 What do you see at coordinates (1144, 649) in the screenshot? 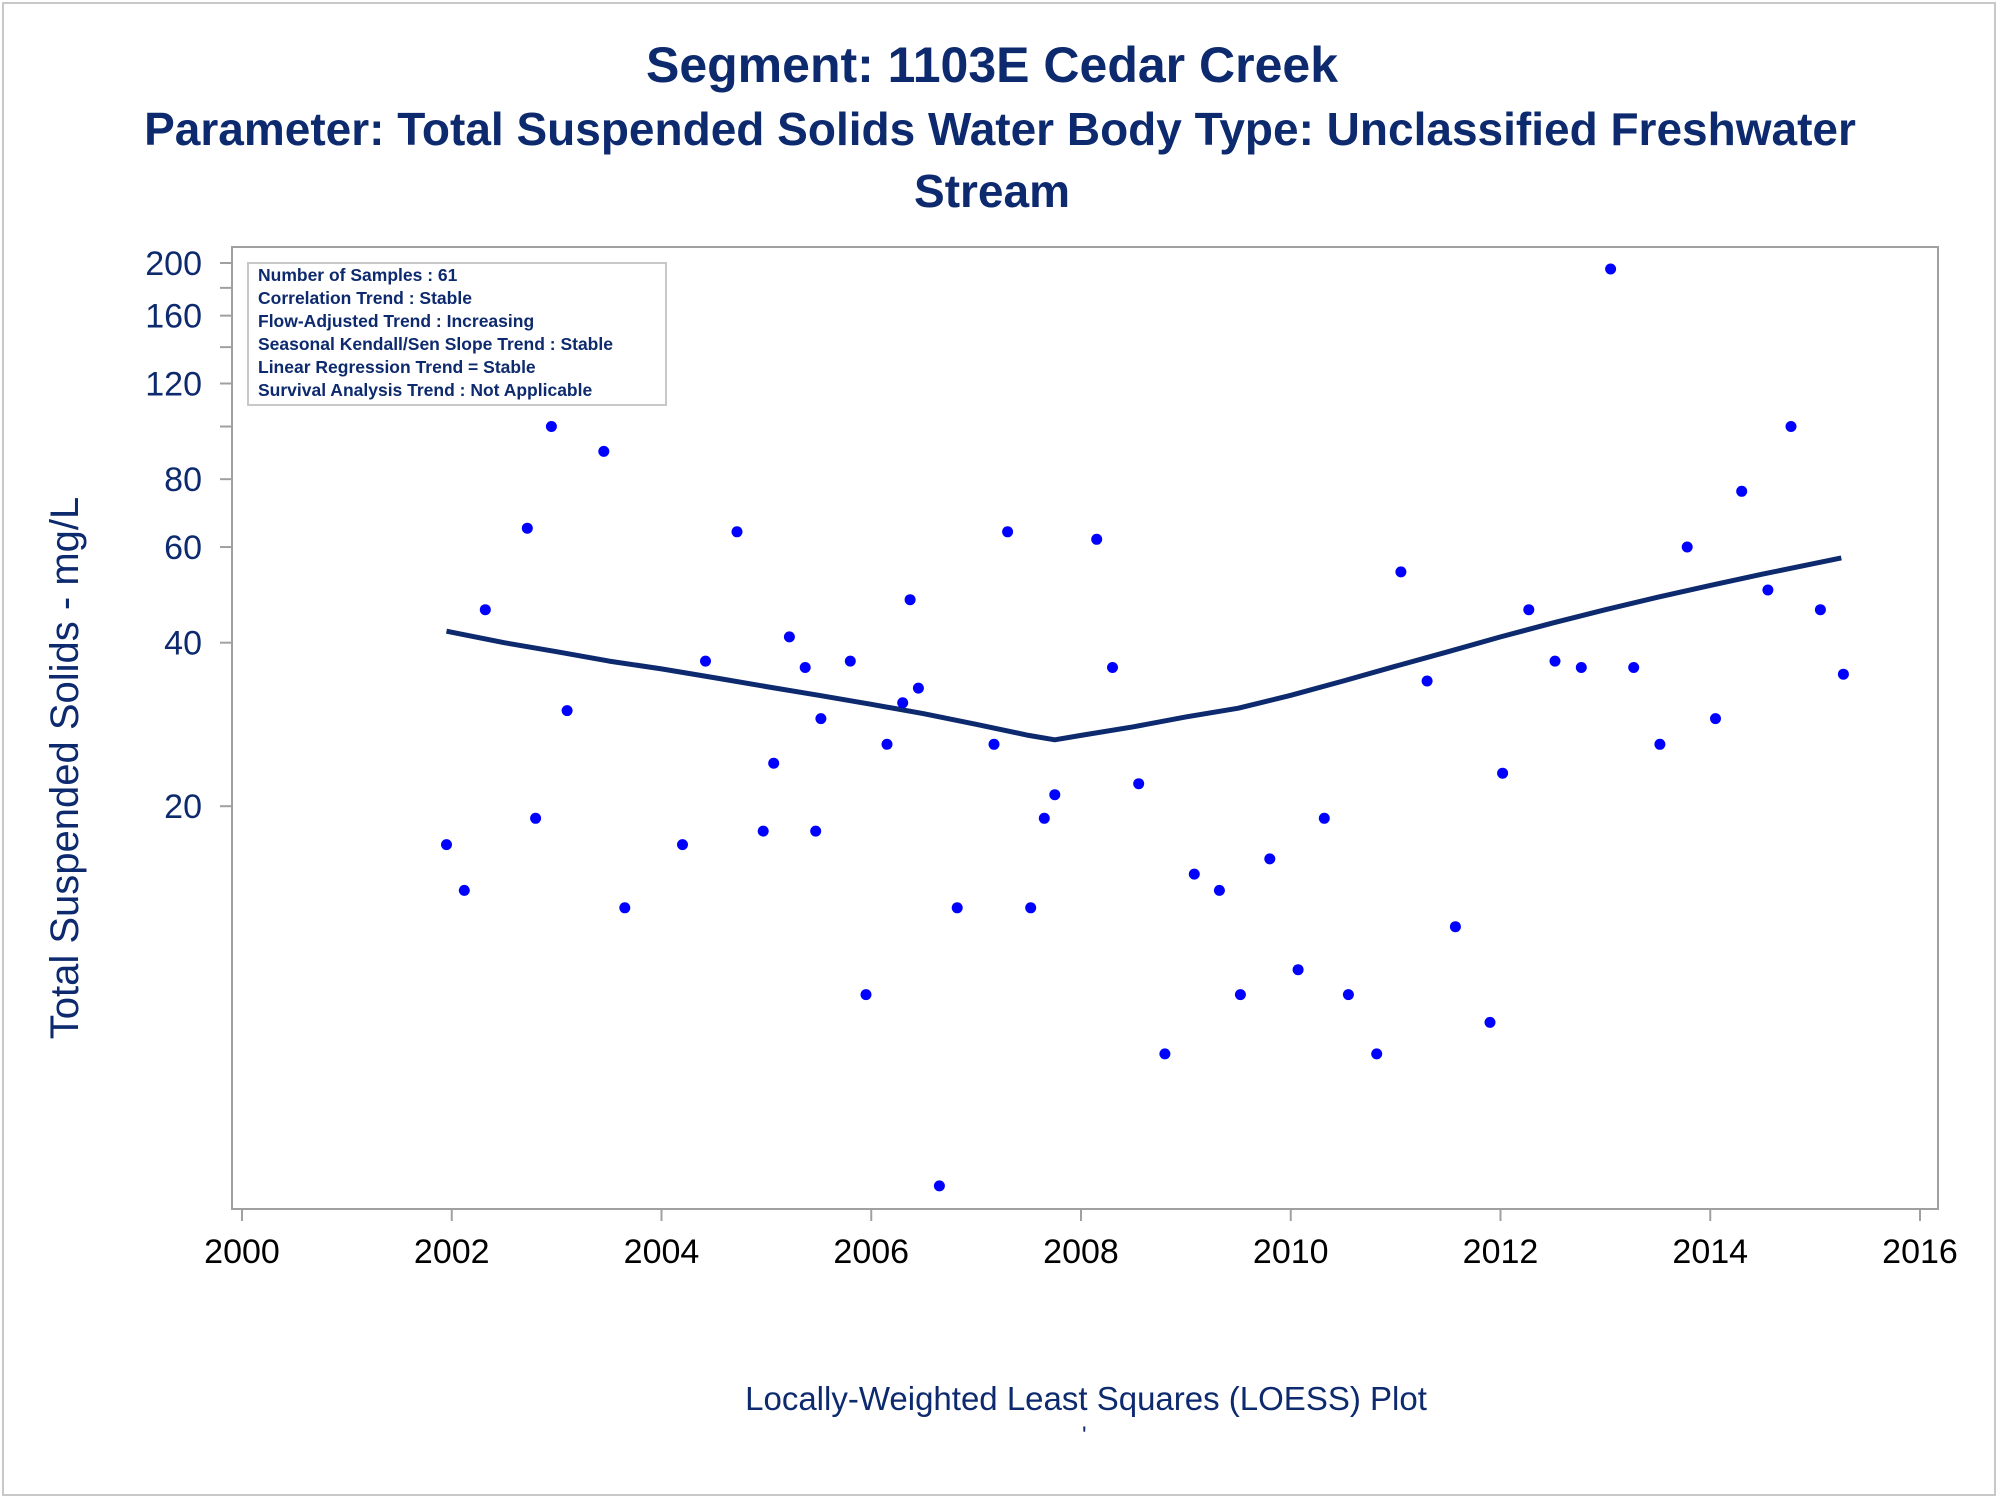
I see `loess-line` at bounding box center [1144, 649].